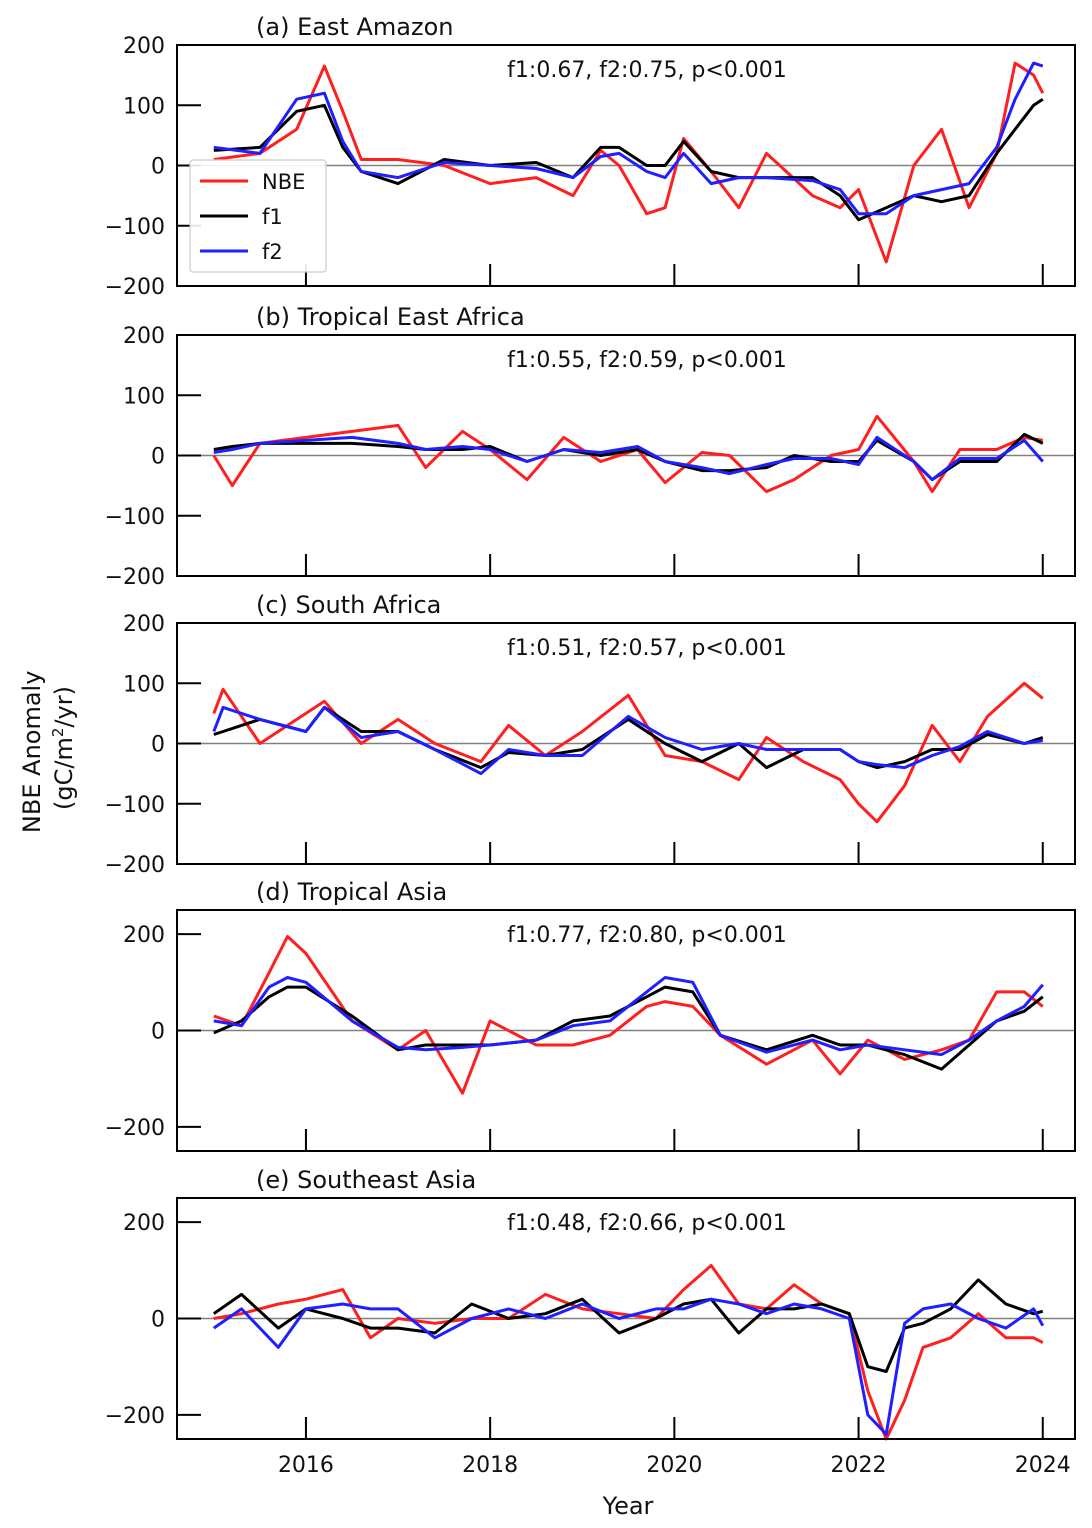 The width and height of the screenshot is (1092, 1528). What do you see at coordinates (647, 360) in the screenshot?
I see `panel-annotation: f1:0.55, f2:0.59, p<0.001` at bounding box center [647, 360].